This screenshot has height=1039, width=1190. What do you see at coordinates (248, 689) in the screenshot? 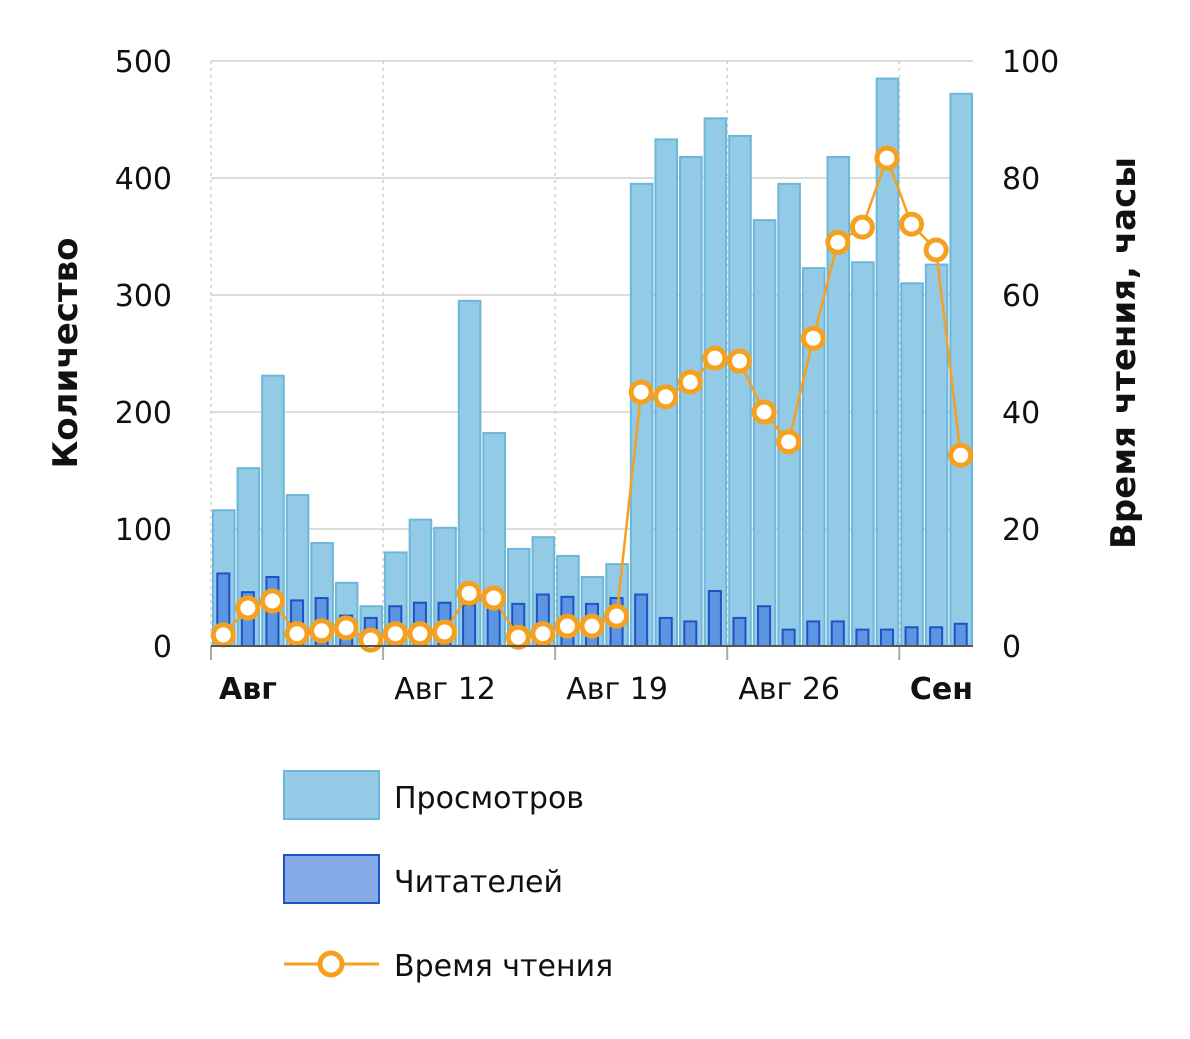
I see `x-tick-label: Авг` at bounding box center [248, 689].